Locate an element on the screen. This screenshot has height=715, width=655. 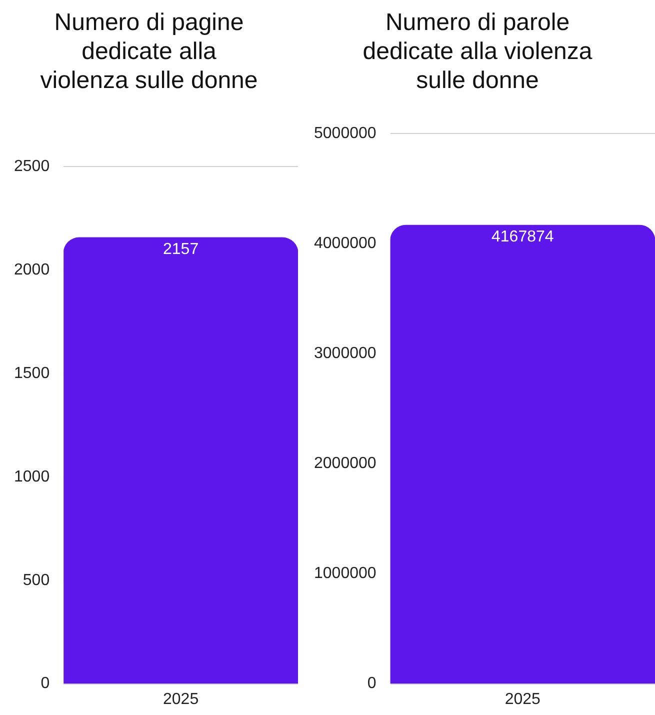
y-tick-label: 1000000 is located at coordinates (345, 573).